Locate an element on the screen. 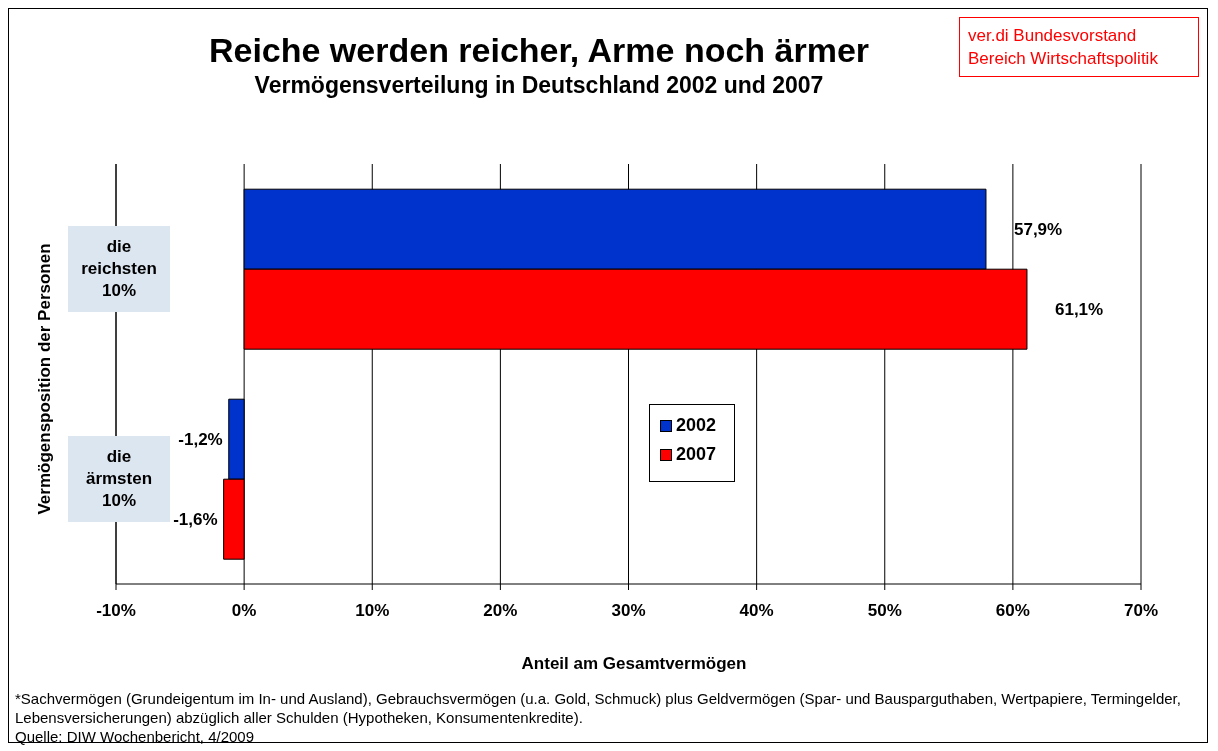 The width and height of the screenshot is (1218, 751). x-tick-label: 10% is located at coordinates (372, 611).